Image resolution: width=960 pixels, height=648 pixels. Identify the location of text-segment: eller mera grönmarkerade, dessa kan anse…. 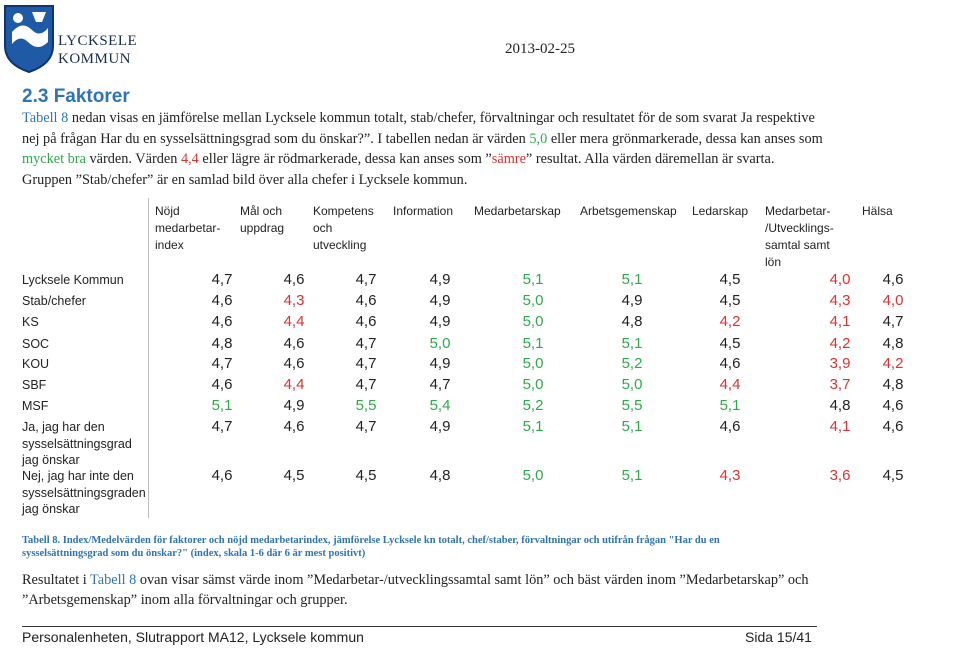
(685, 138).